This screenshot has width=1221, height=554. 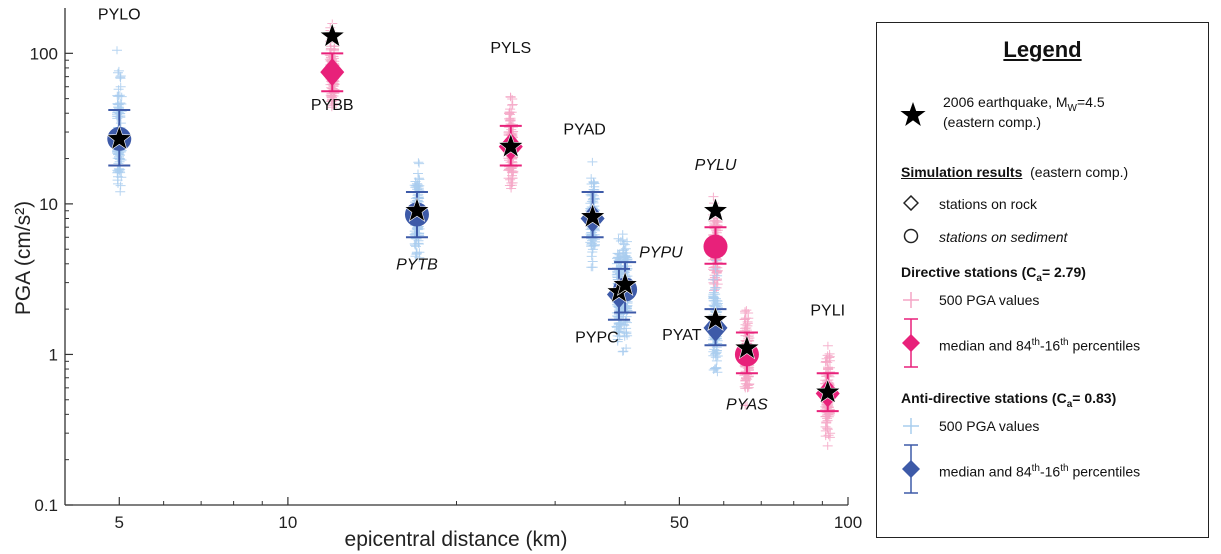 What do you see at coordinates (911, 236) in the screenshot?
I see `circle-outline-icon` at bounding box center [911, 236].